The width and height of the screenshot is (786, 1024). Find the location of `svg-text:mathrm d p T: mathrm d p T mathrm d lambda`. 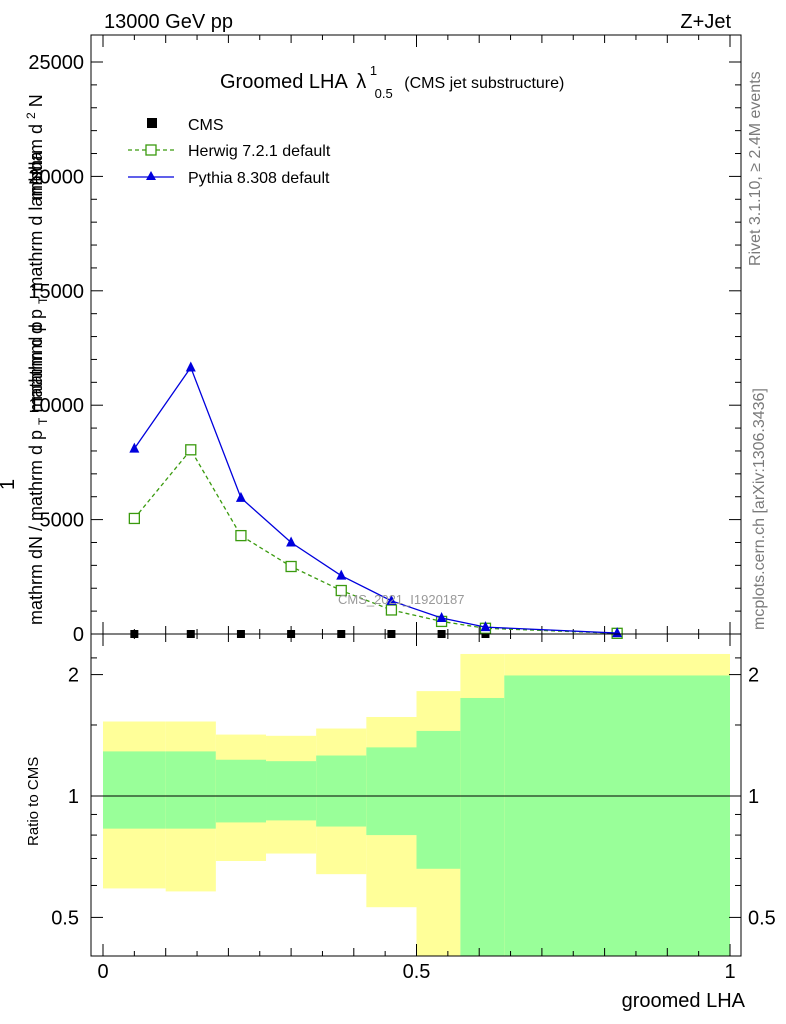

svg-text:mathrm d p T: mathrm d p T mathrm d lambda is located at coordinates (38, 275).